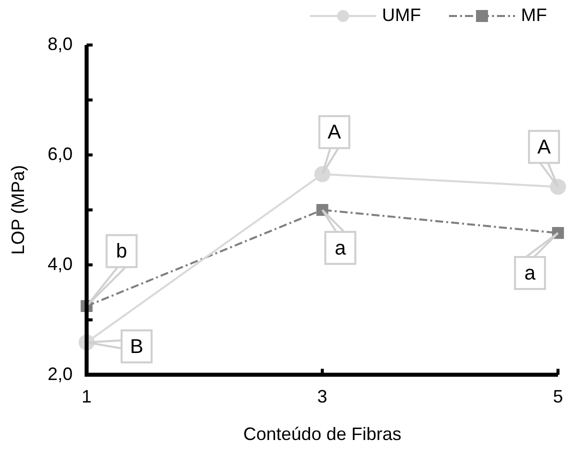 Image resolution: width=575 pixels, height=454 pixels. I want to click on y-tick-label: 6,0, so click(60, 154).